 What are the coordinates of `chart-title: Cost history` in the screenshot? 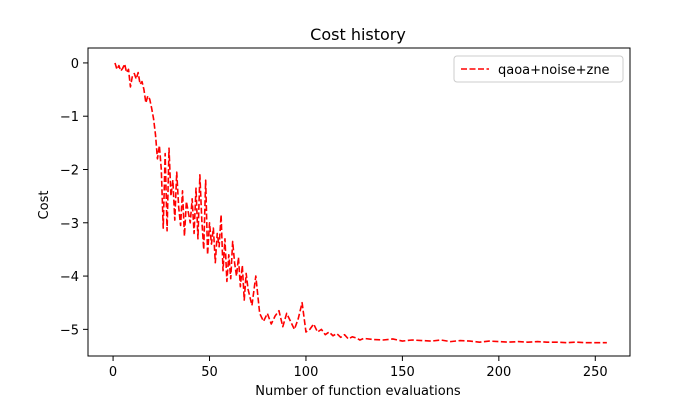 It's located at (358, 34).